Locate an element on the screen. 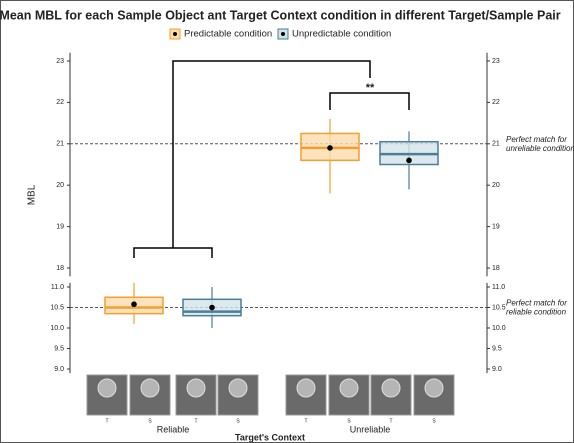 The image size is (574, 443). y-tick-label: 10.0 is located at coordinates (57, 328).